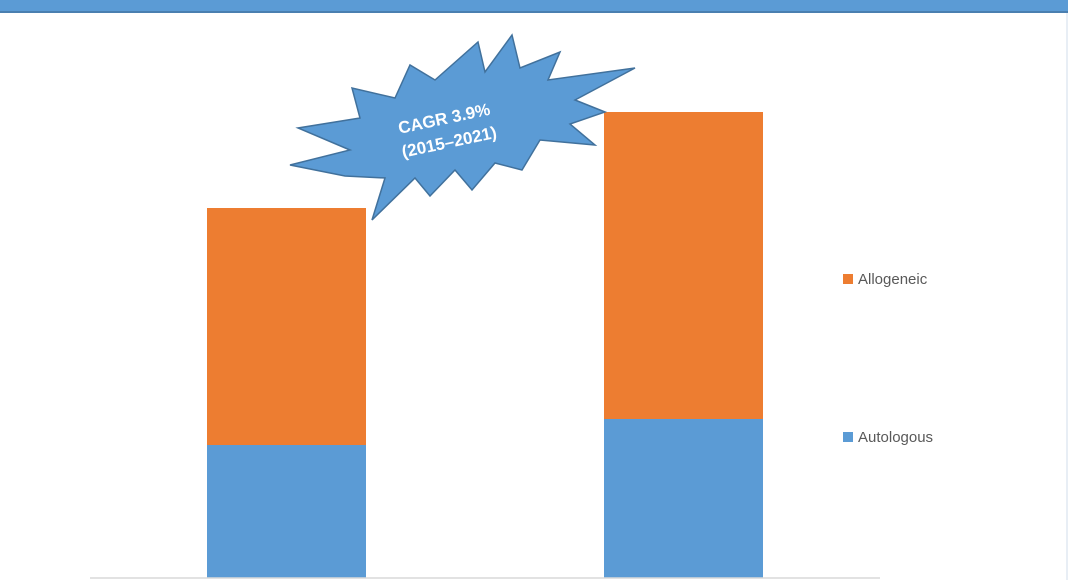 The width and height of the screenshot is (1068, 580). What do you see at coordinates (893, 279) in the screenshot?
I see `legend-label-allogeneic: Allogeneic` at bounding box center [893, 279].